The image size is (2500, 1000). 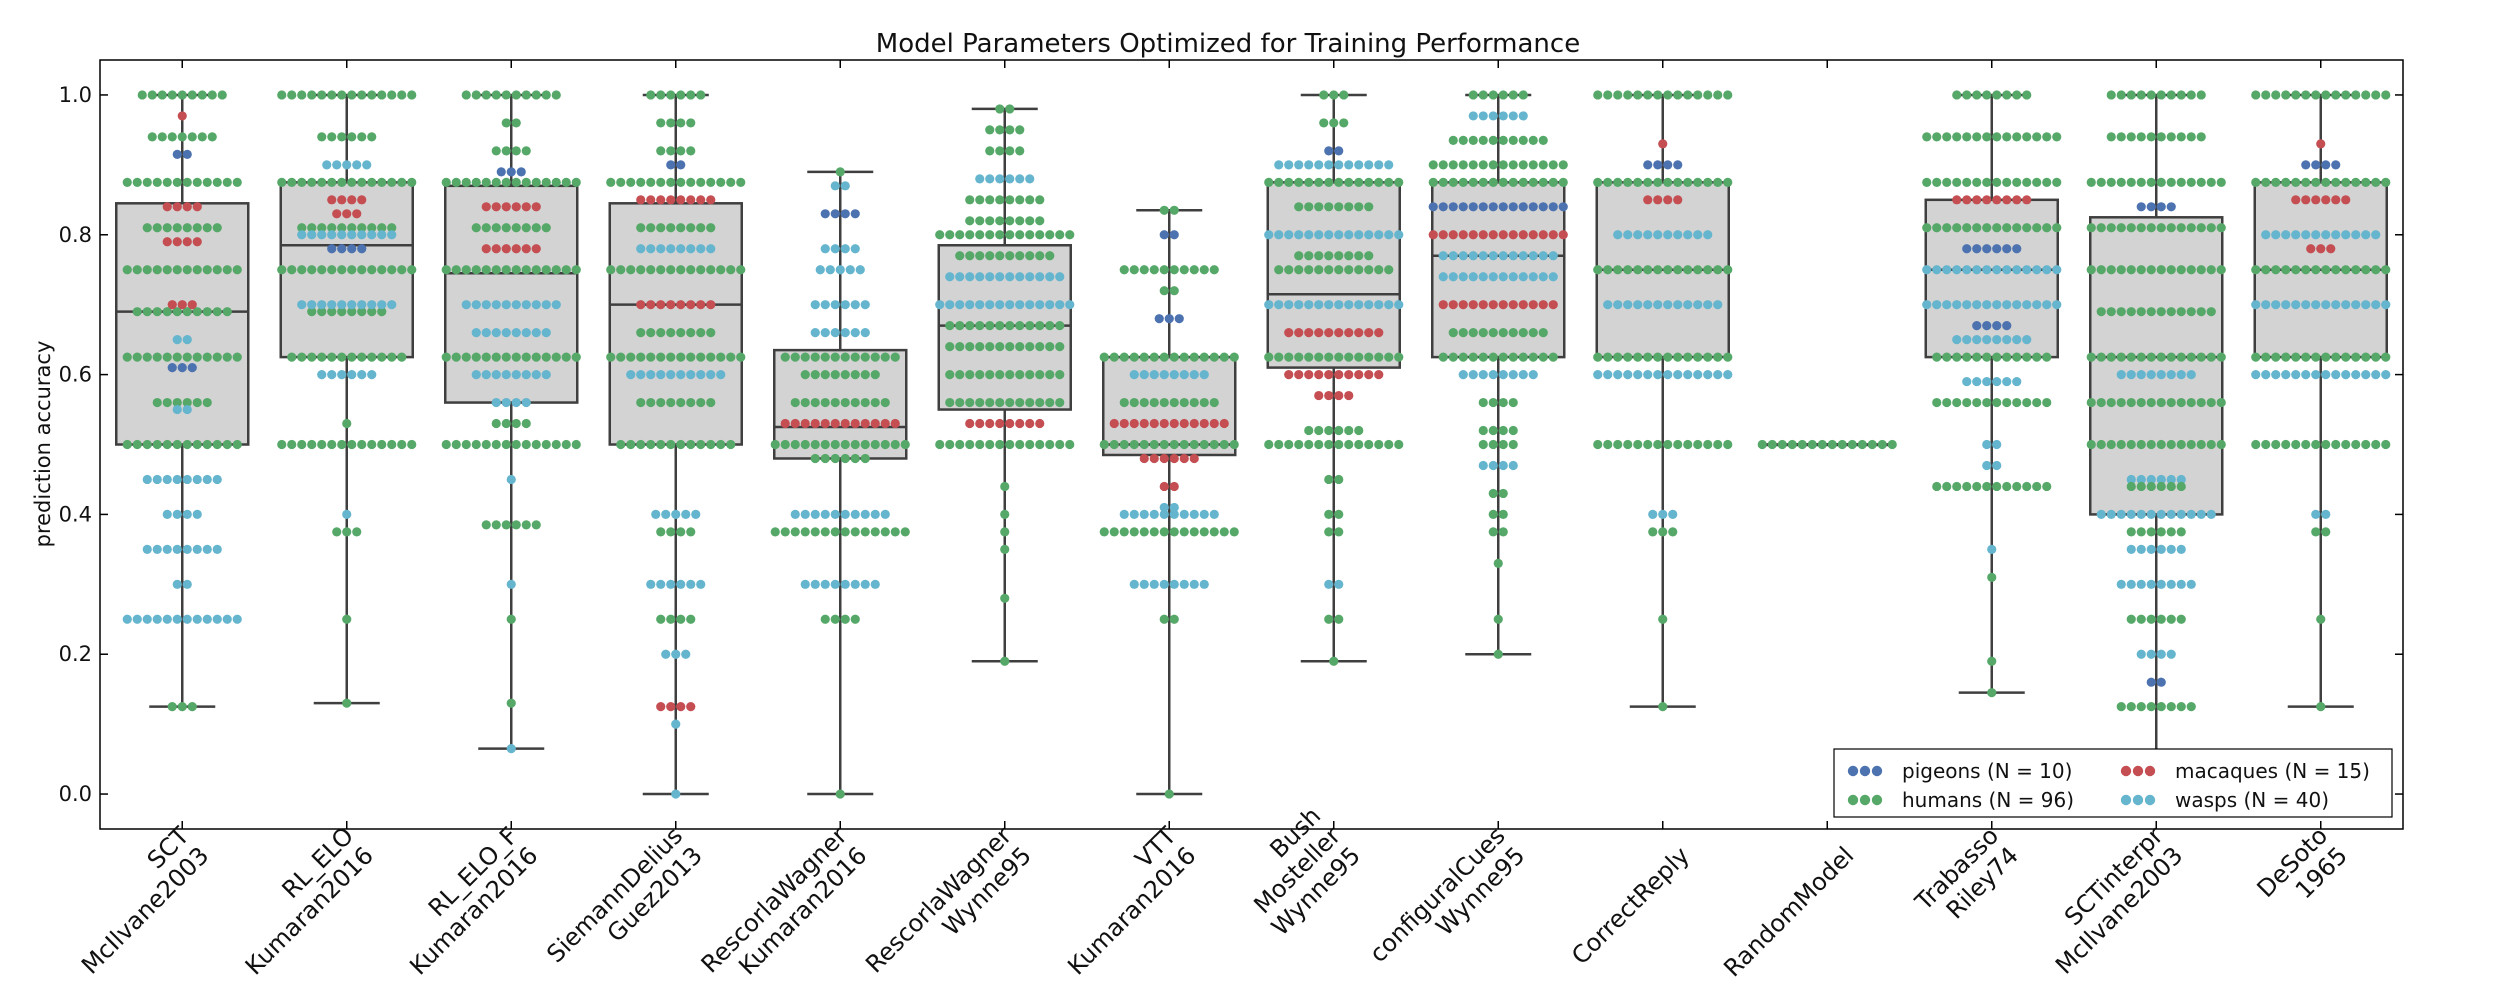 What do you see at coordinates (2126, 771) in the screenshot?
I see `legend-marker` at bounding box center [2126, 771].